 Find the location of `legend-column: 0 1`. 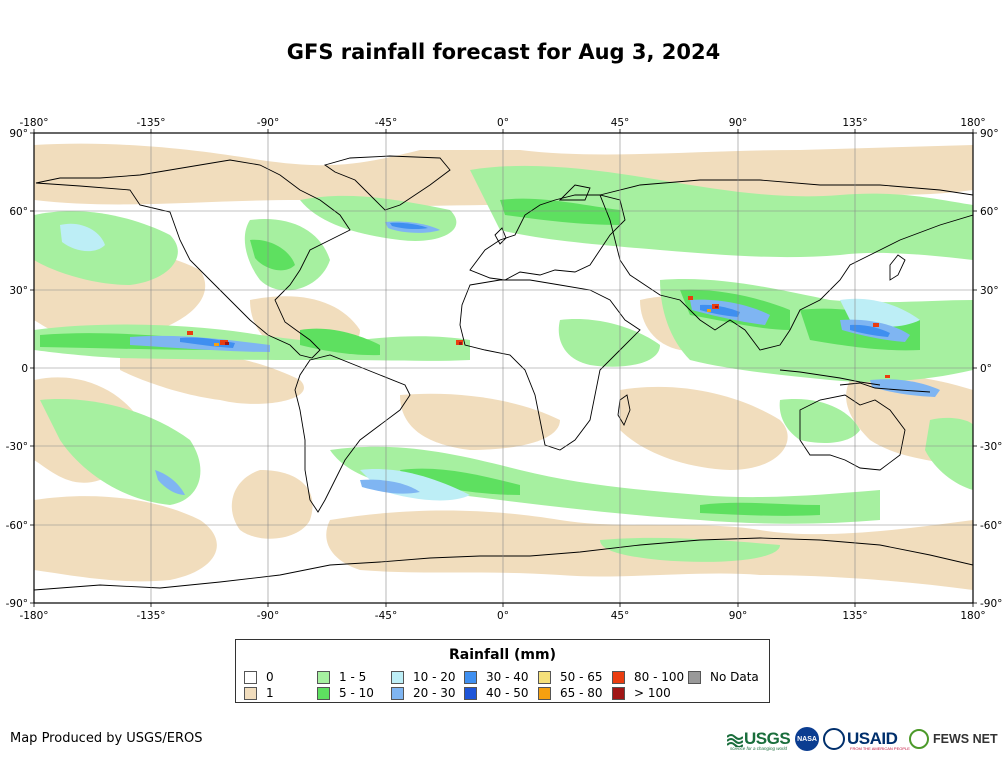

legend-column: 0 1 is located at coordinates (259, 685).